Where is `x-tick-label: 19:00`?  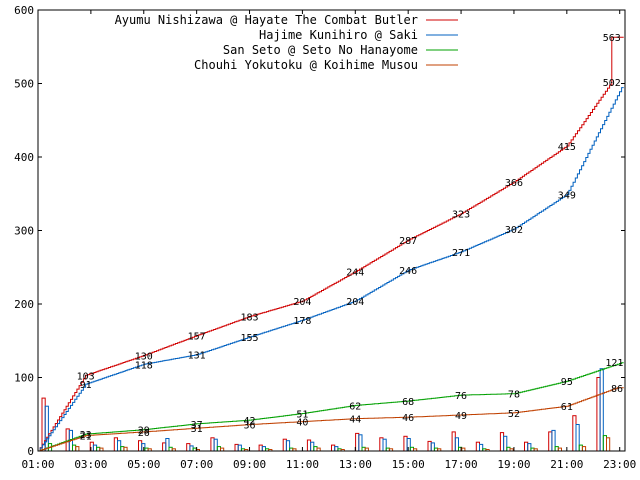
x-tick-label: 19:00 is located at coordinates (513, 464).